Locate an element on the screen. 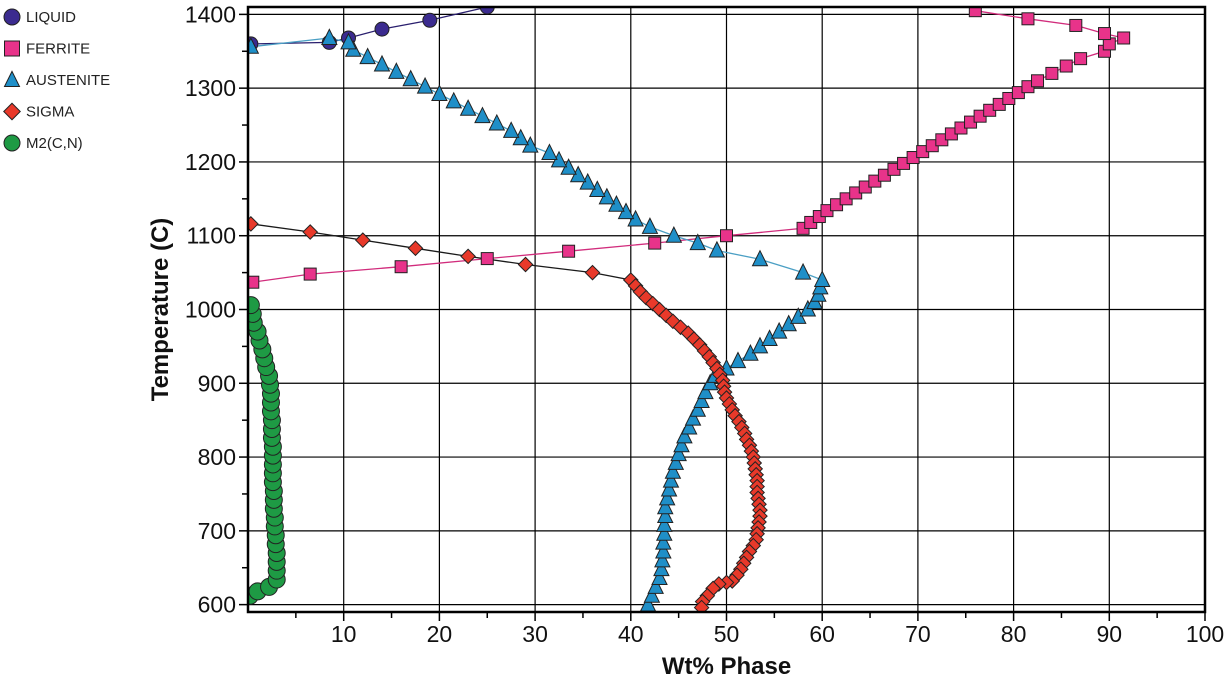  x-tick-label: 70 is located at coordinates (918, 634).